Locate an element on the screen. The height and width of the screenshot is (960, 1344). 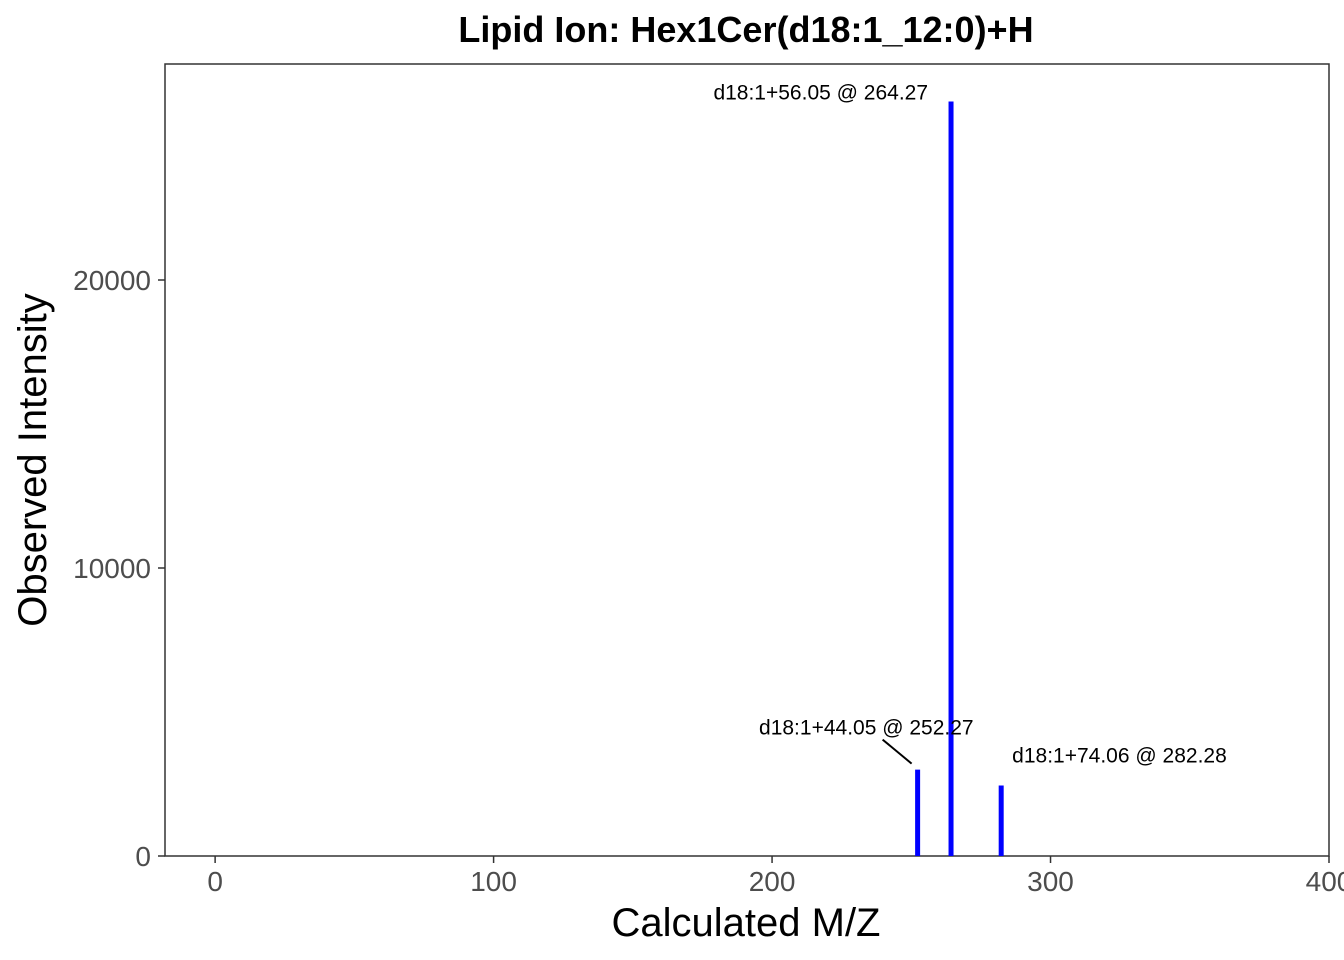
y-tick-label: 10000 is located at coordinates (112, 568).